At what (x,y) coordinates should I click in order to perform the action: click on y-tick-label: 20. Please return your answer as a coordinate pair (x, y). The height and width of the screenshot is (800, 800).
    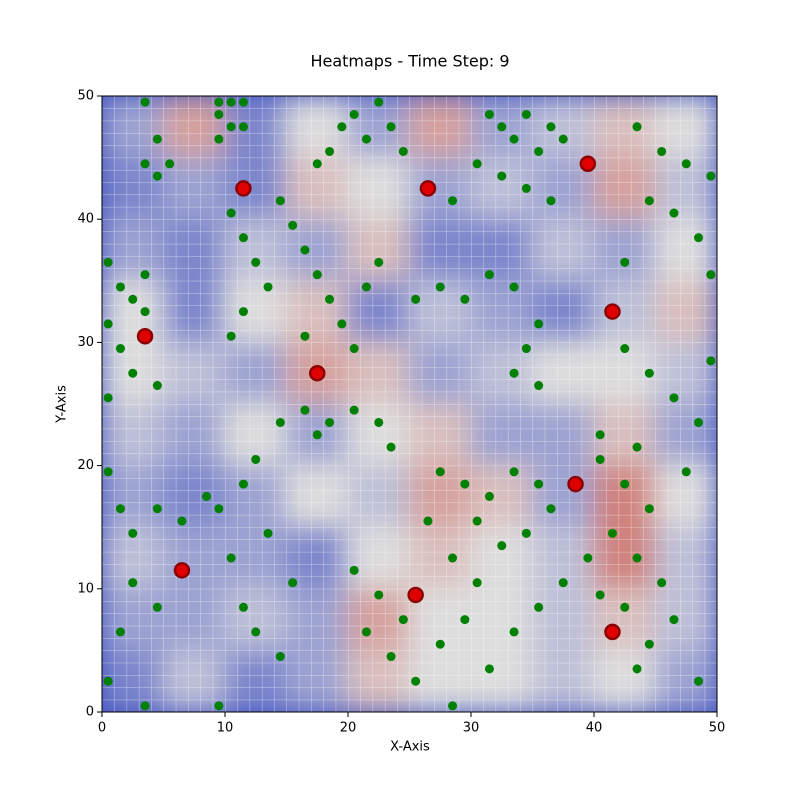
    Looking at the image, I should click on (85, 465).